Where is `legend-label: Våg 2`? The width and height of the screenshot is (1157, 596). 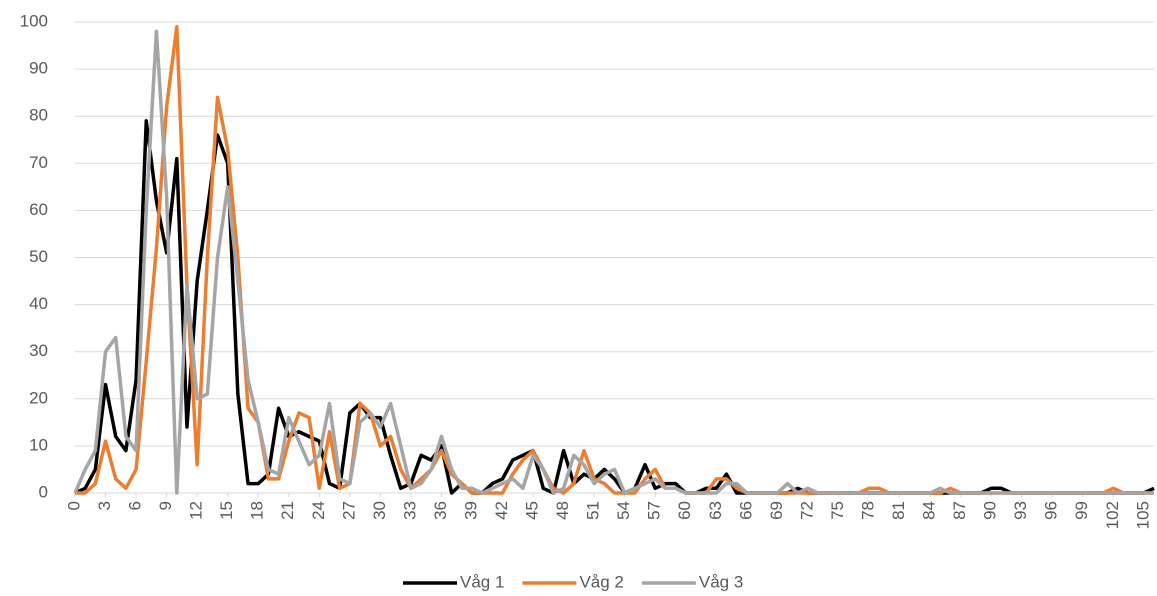 legend-label: Våg 2 is located at coordinates (601, 581).